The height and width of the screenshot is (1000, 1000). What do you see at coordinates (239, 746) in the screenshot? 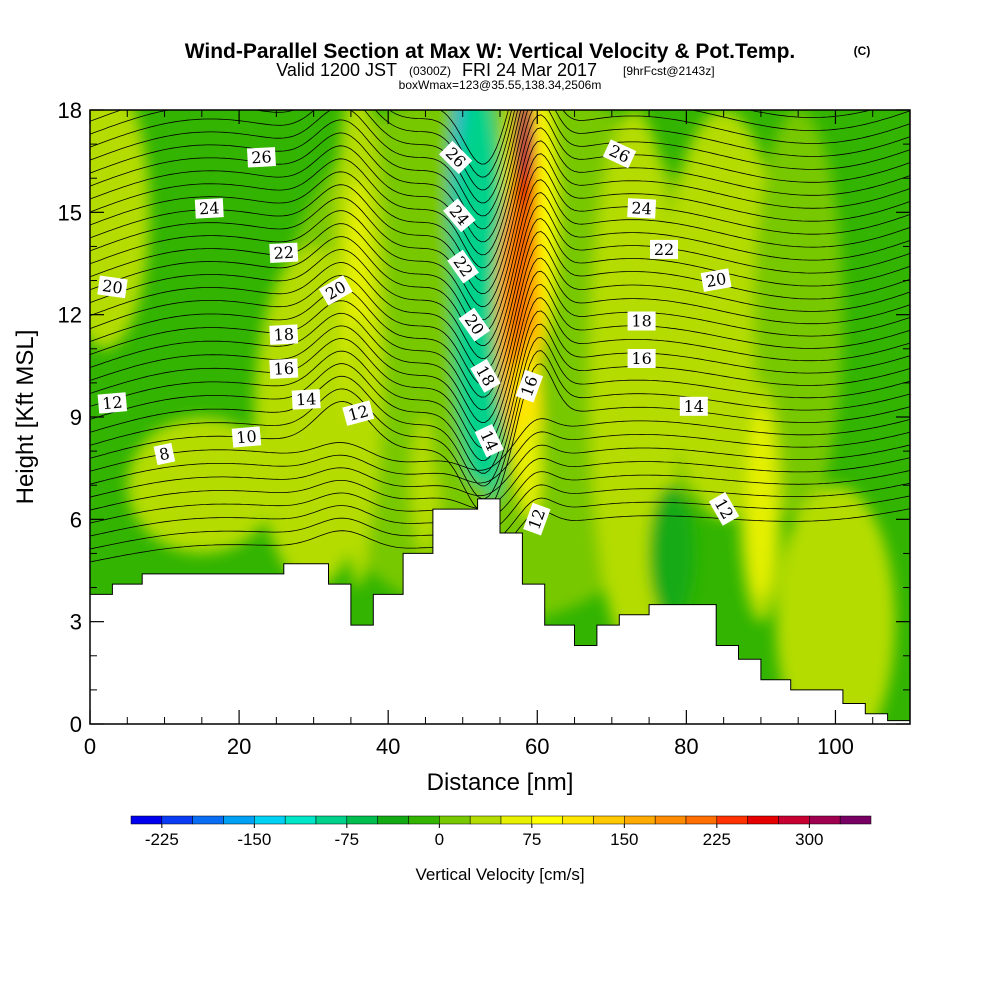
I see `x-tick-label: 20` at bounding box center [239, 746].